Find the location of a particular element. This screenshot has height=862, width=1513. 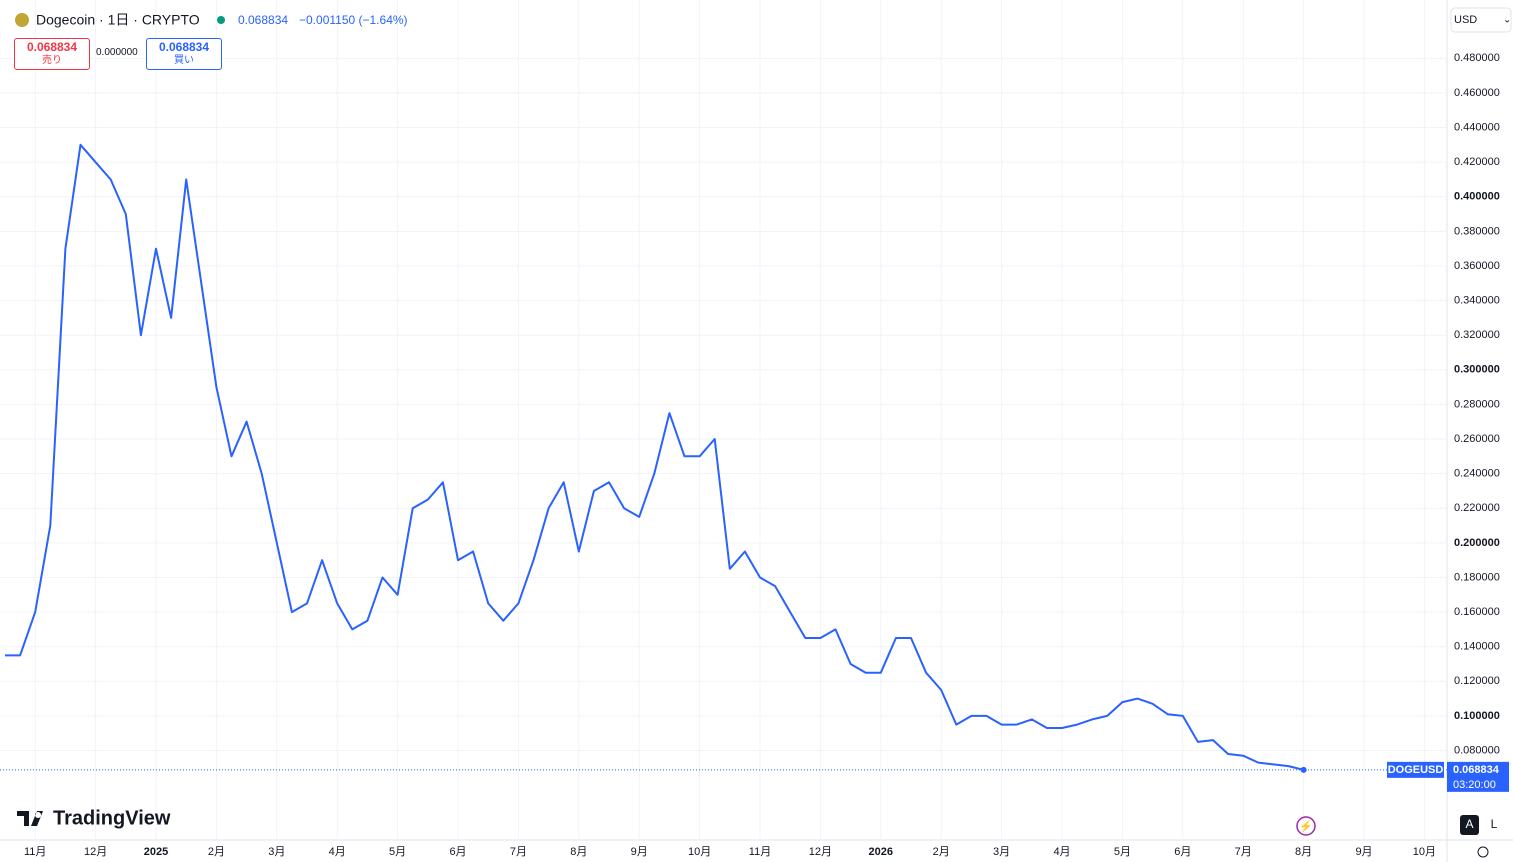

symbol-tag is located at coordinates (1415, 769).